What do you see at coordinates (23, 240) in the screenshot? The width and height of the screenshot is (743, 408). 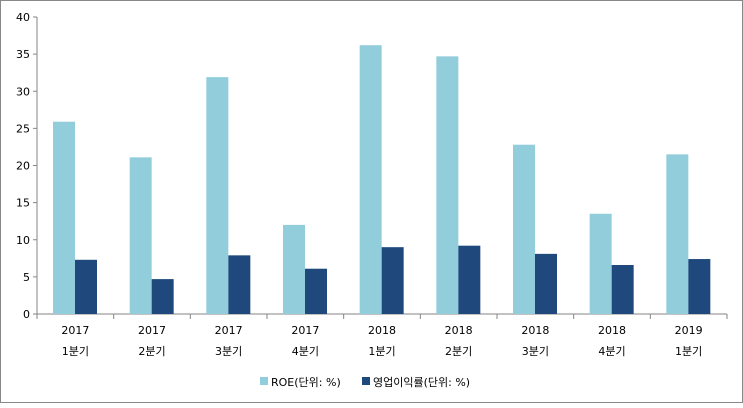 I see `y-tick-label: 10` at bounding box center [23, 240].